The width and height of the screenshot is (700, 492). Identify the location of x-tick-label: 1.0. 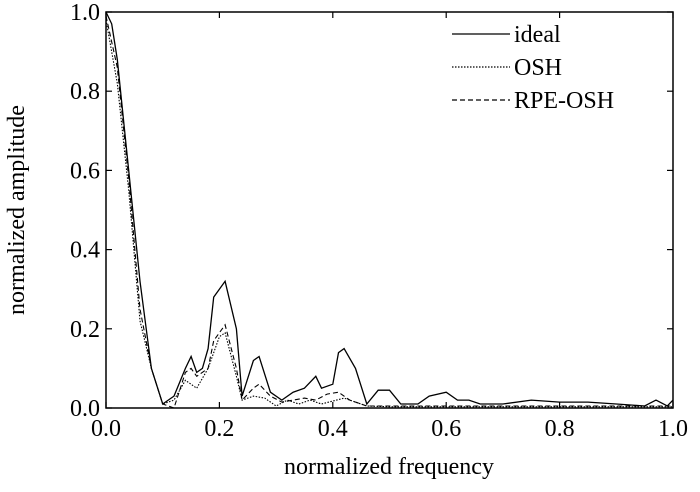
(673, 429).